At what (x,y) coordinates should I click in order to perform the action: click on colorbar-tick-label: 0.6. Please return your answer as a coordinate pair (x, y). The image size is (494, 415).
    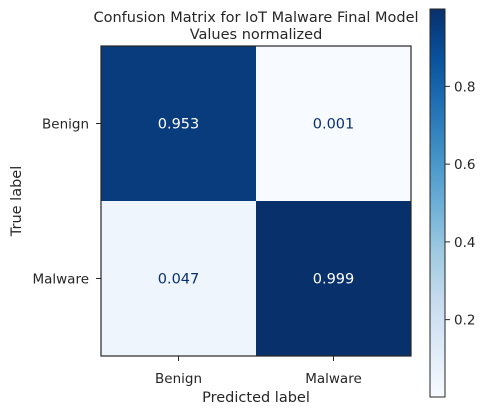
    Looking at the image, I should click on (464, 165).